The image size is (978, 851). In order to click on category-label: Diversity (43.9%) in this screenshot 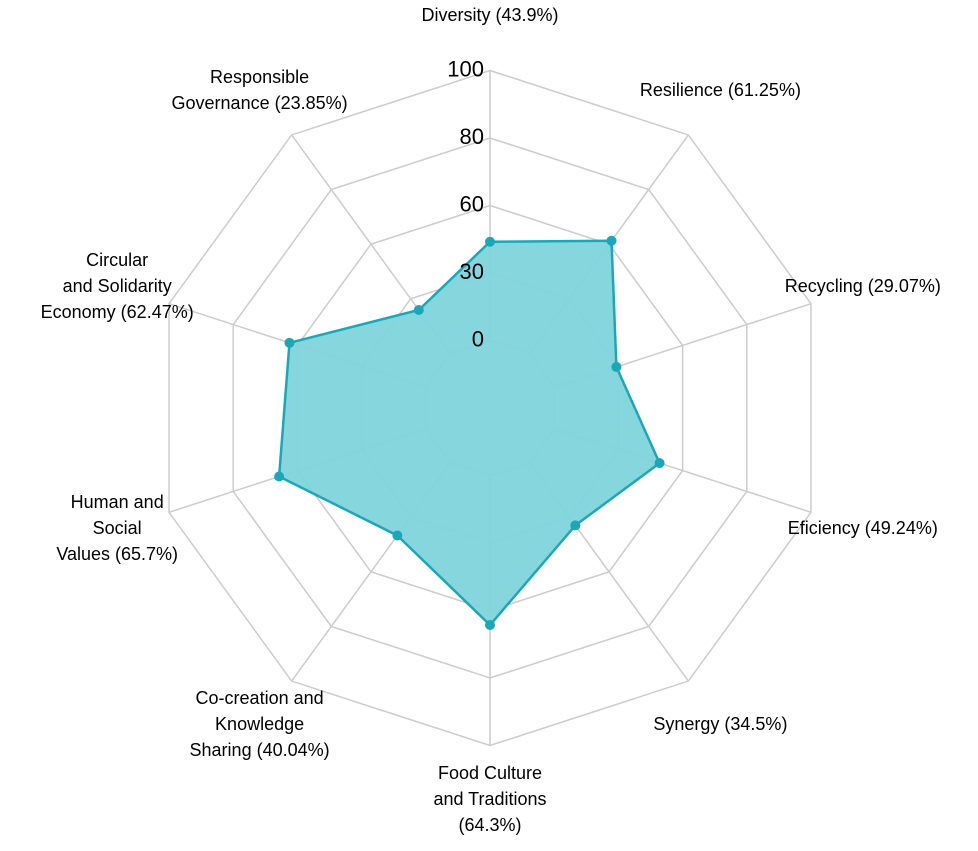, I will do `click(489, 15)`.